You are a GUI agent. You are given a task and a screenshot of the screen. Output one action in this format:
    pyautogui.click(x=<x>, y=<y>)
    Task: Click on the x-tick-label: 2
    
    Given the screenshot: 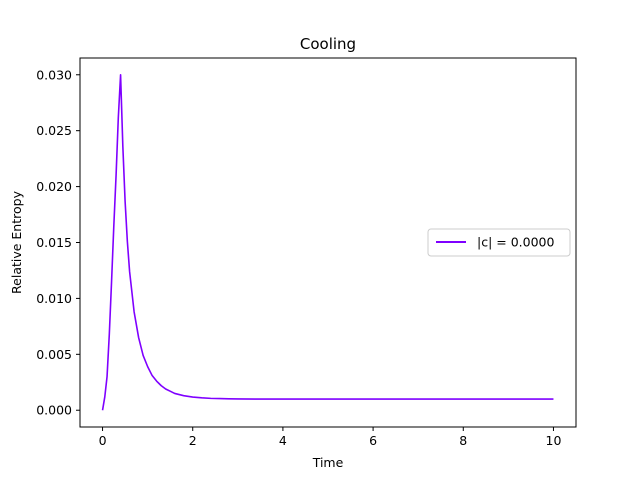 What is the action you would take?
    pyautogui.click(x=193, y=440)
    